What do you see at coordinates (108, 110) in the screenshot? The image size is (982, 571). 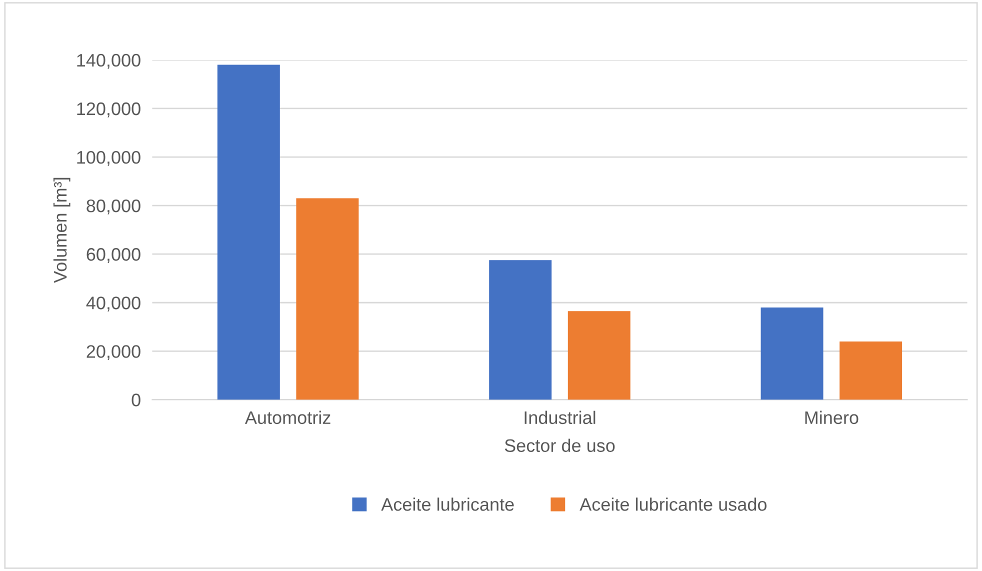 I see `y-tick-label: 120,000` at bounding box center [108, 110].